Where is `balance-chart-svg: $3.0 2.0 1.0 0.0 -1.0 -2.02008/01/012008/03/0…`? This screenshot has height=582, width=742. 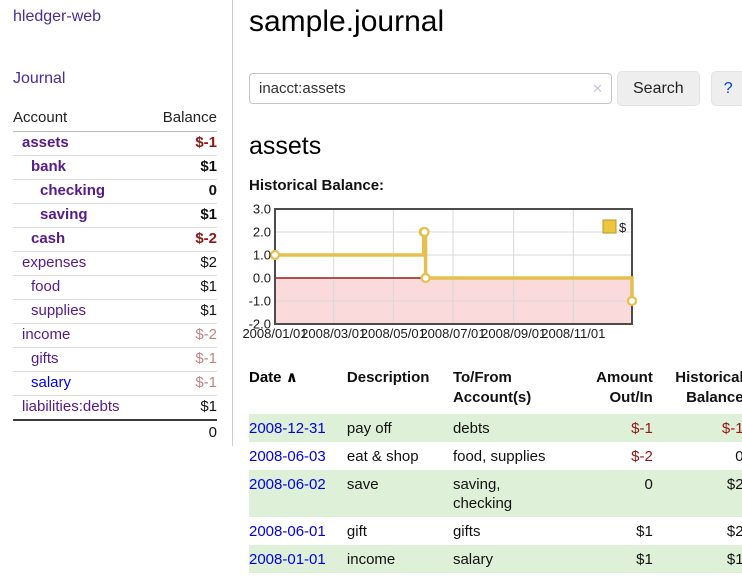
balance-chart-svg: $3.0 2.0 1.0 0.0 -1.0 -2.02008/01/012008/03/0… is located at coordinates (440, 271).